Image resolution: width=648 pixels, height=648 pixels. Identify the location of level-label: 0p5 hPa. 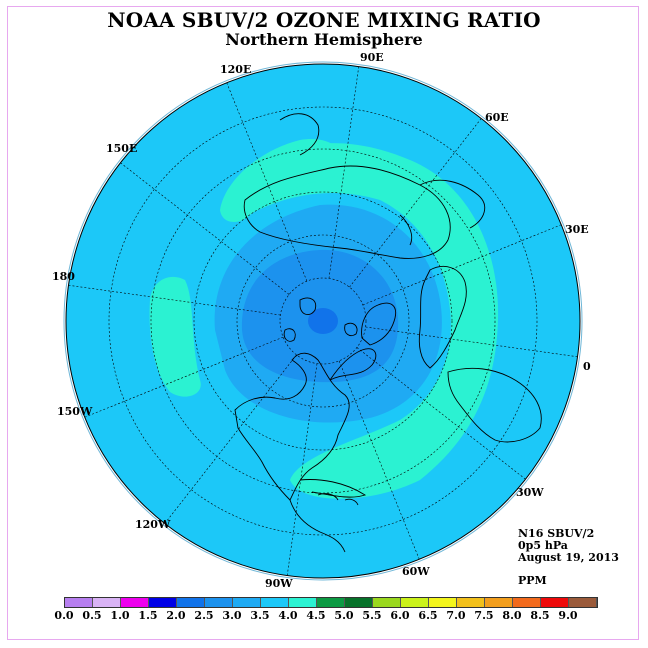
(543, 545).